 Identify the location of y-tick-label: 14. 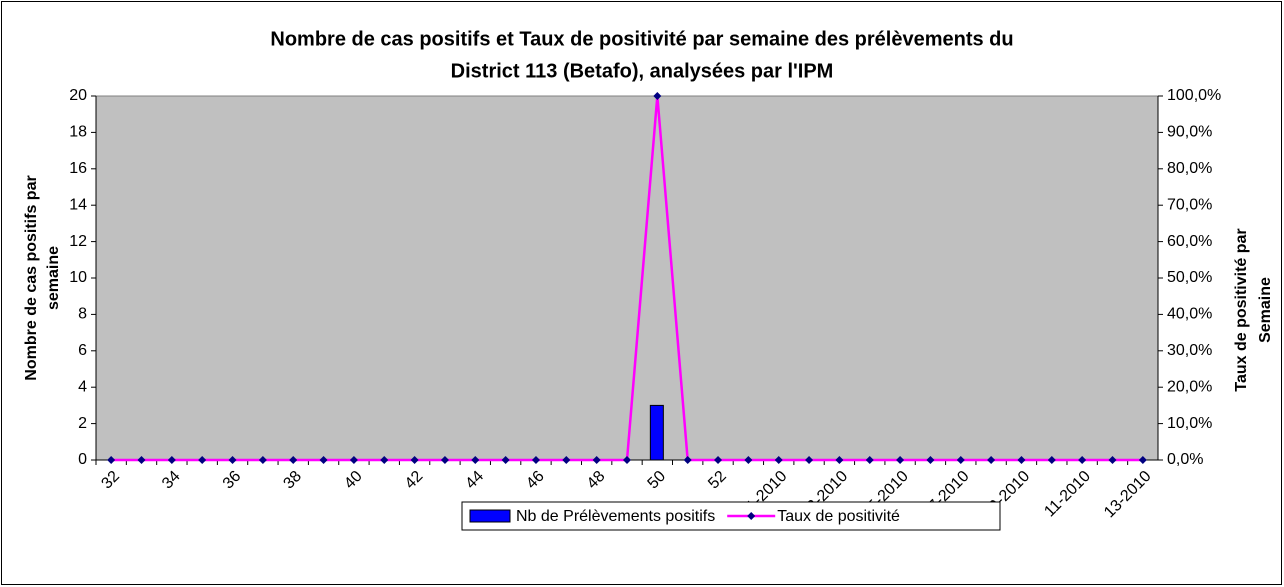
(78, 204).